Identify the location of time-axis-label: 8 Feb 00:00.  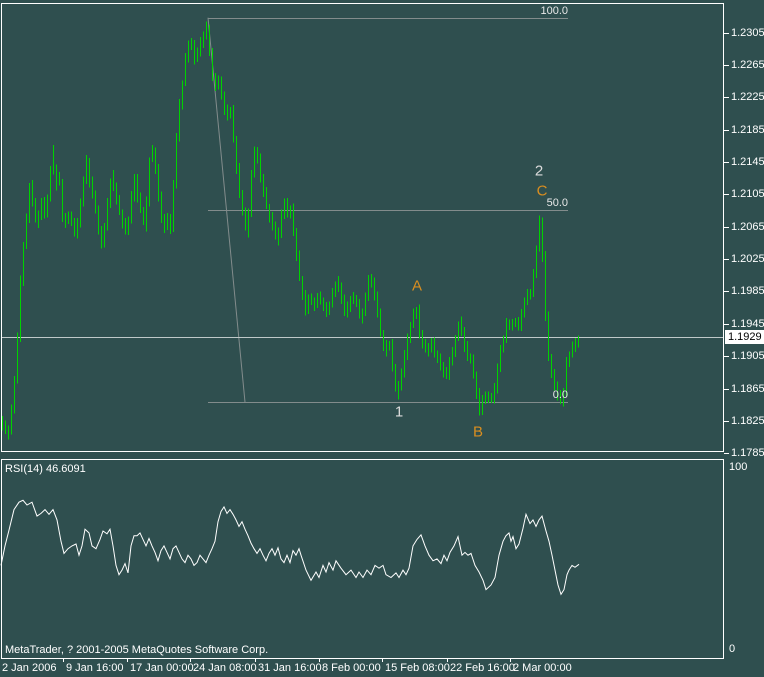
(351, 668).